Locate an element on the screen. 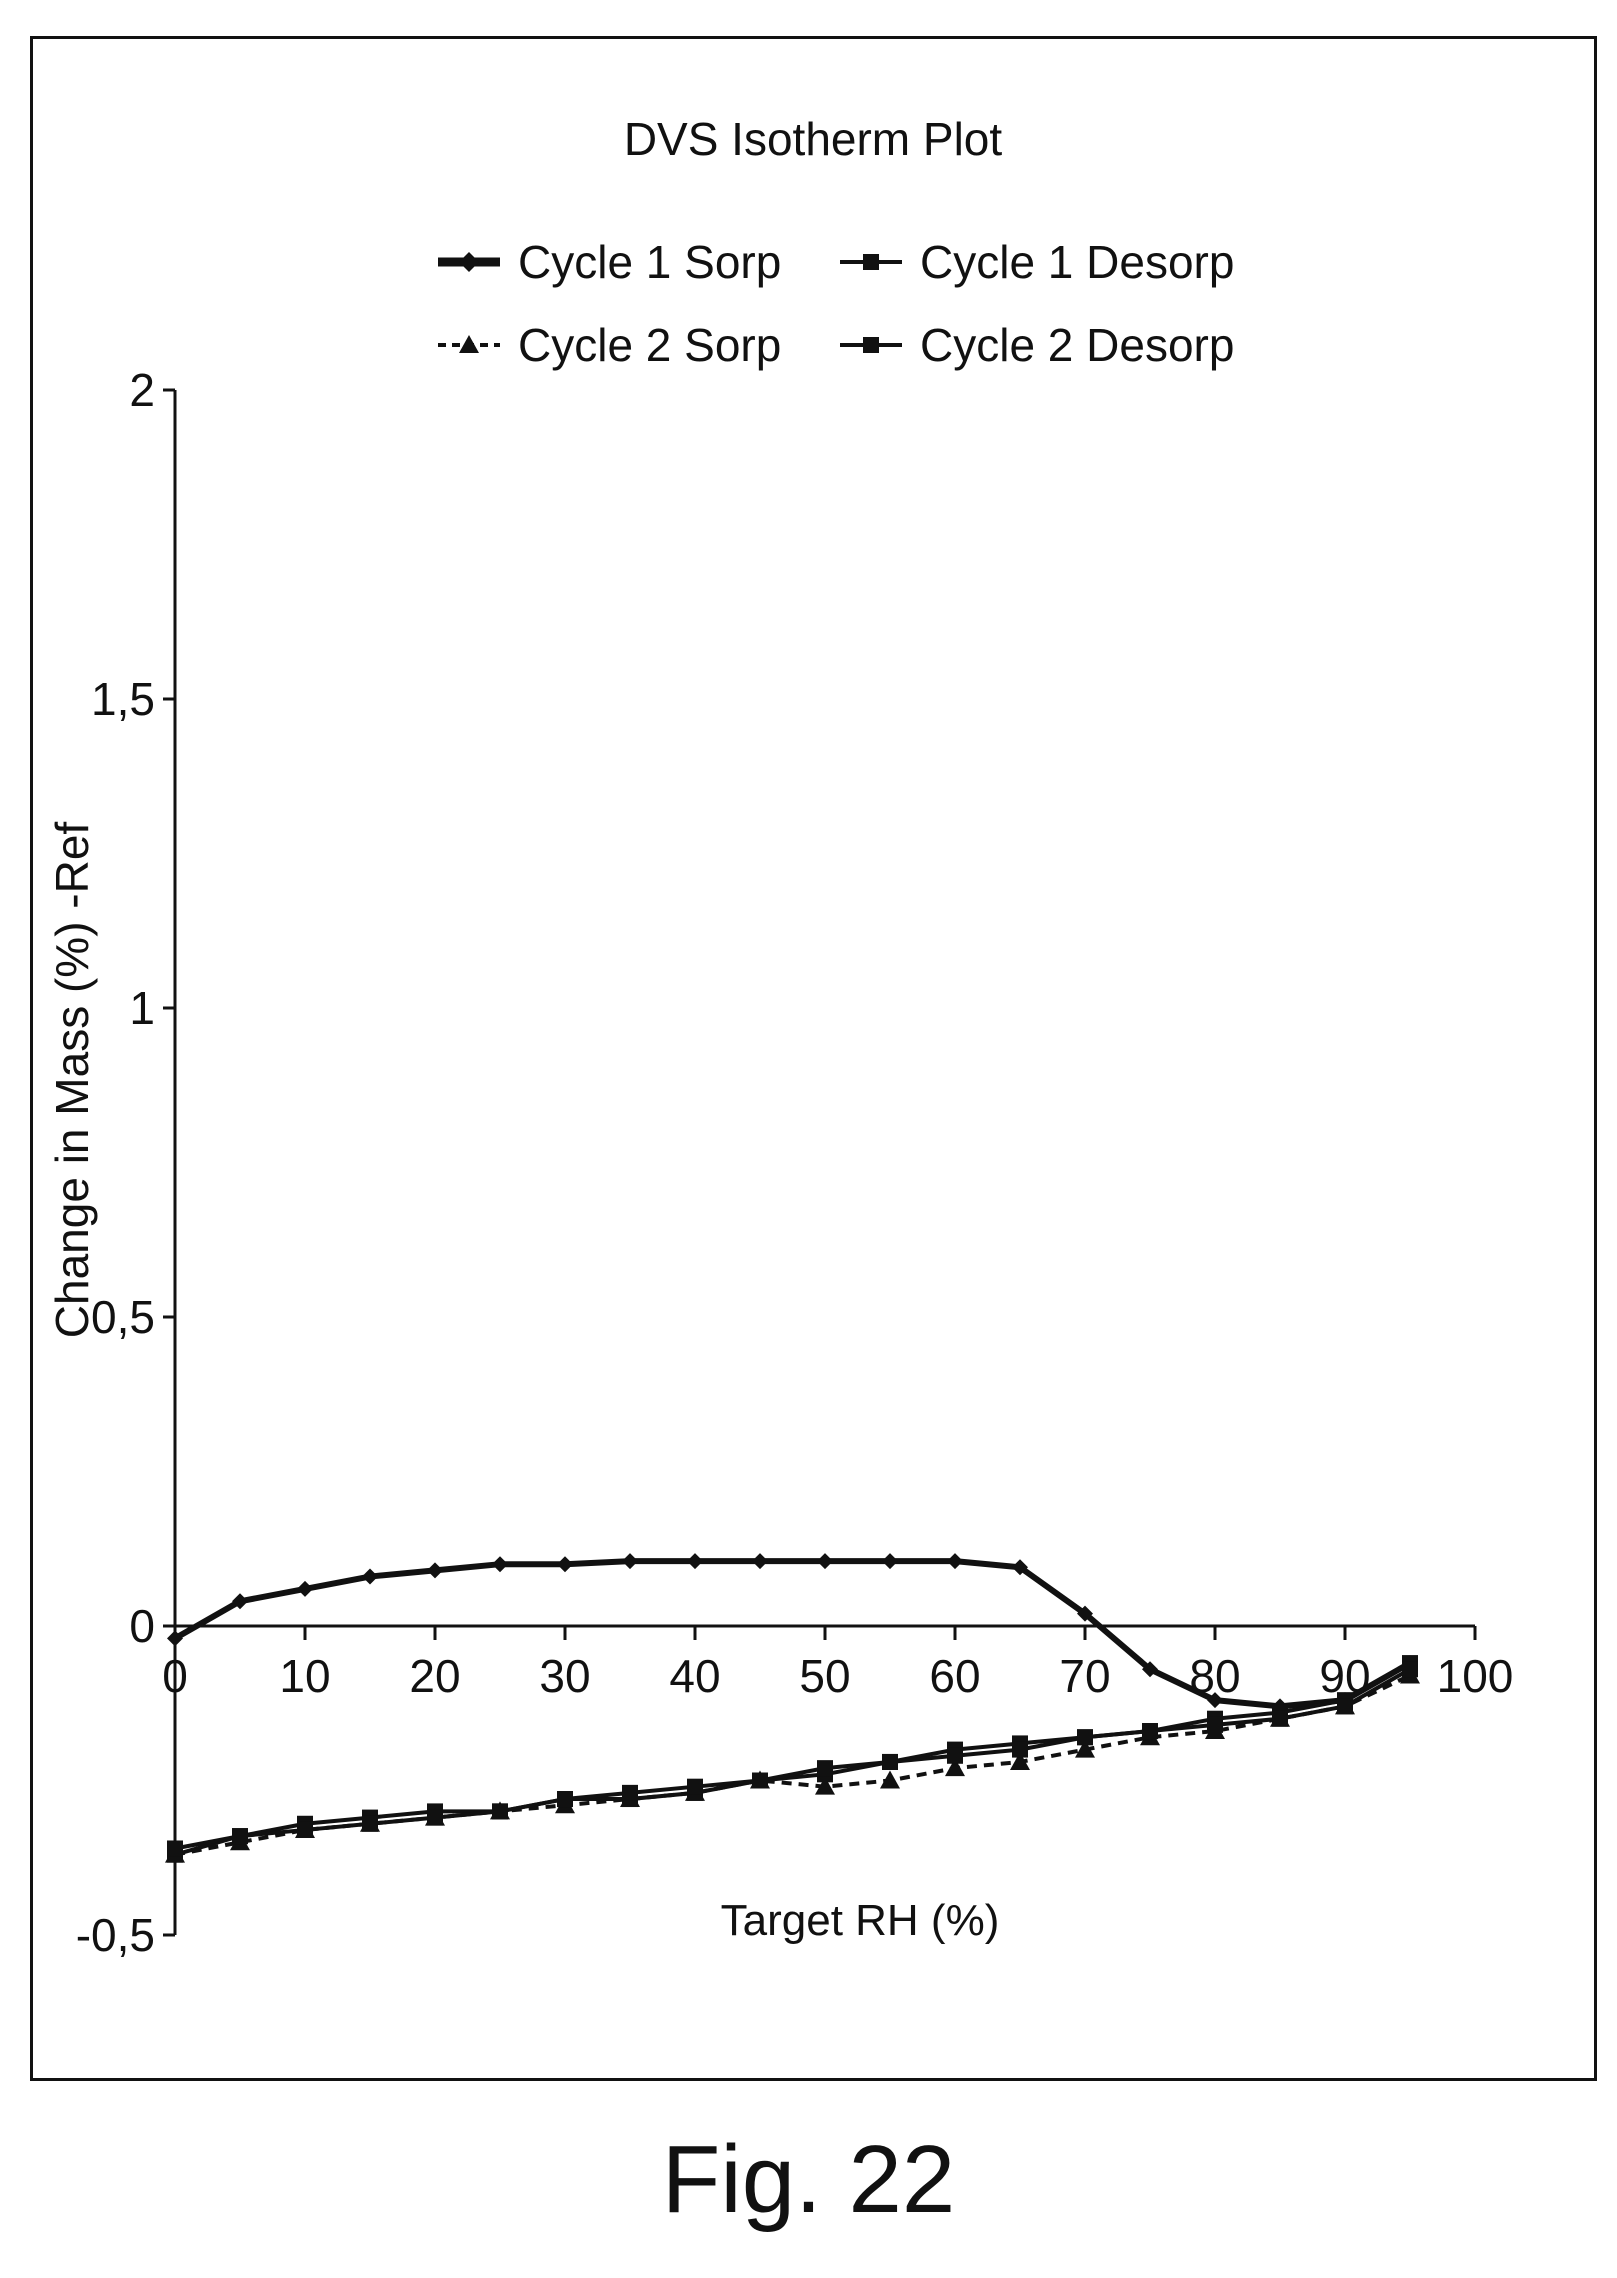 Image resolution: width=1617 pixels, height=2278 pixels. x-tick-label: 10 is located at coordinates (304, 1676).